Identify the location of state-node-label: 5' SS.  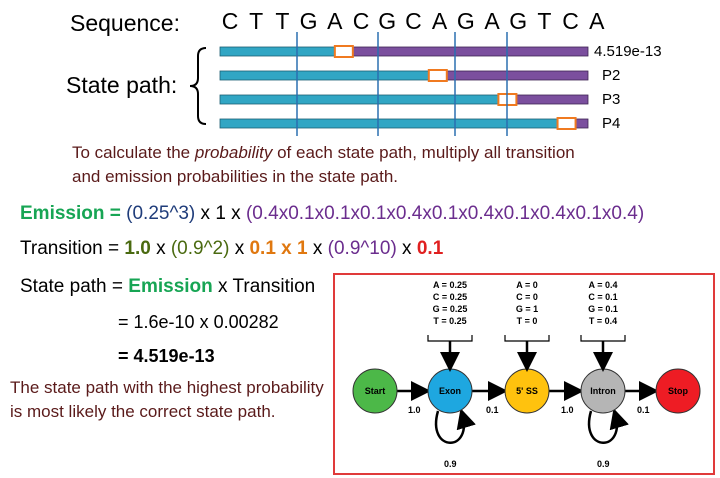
(527, 391).